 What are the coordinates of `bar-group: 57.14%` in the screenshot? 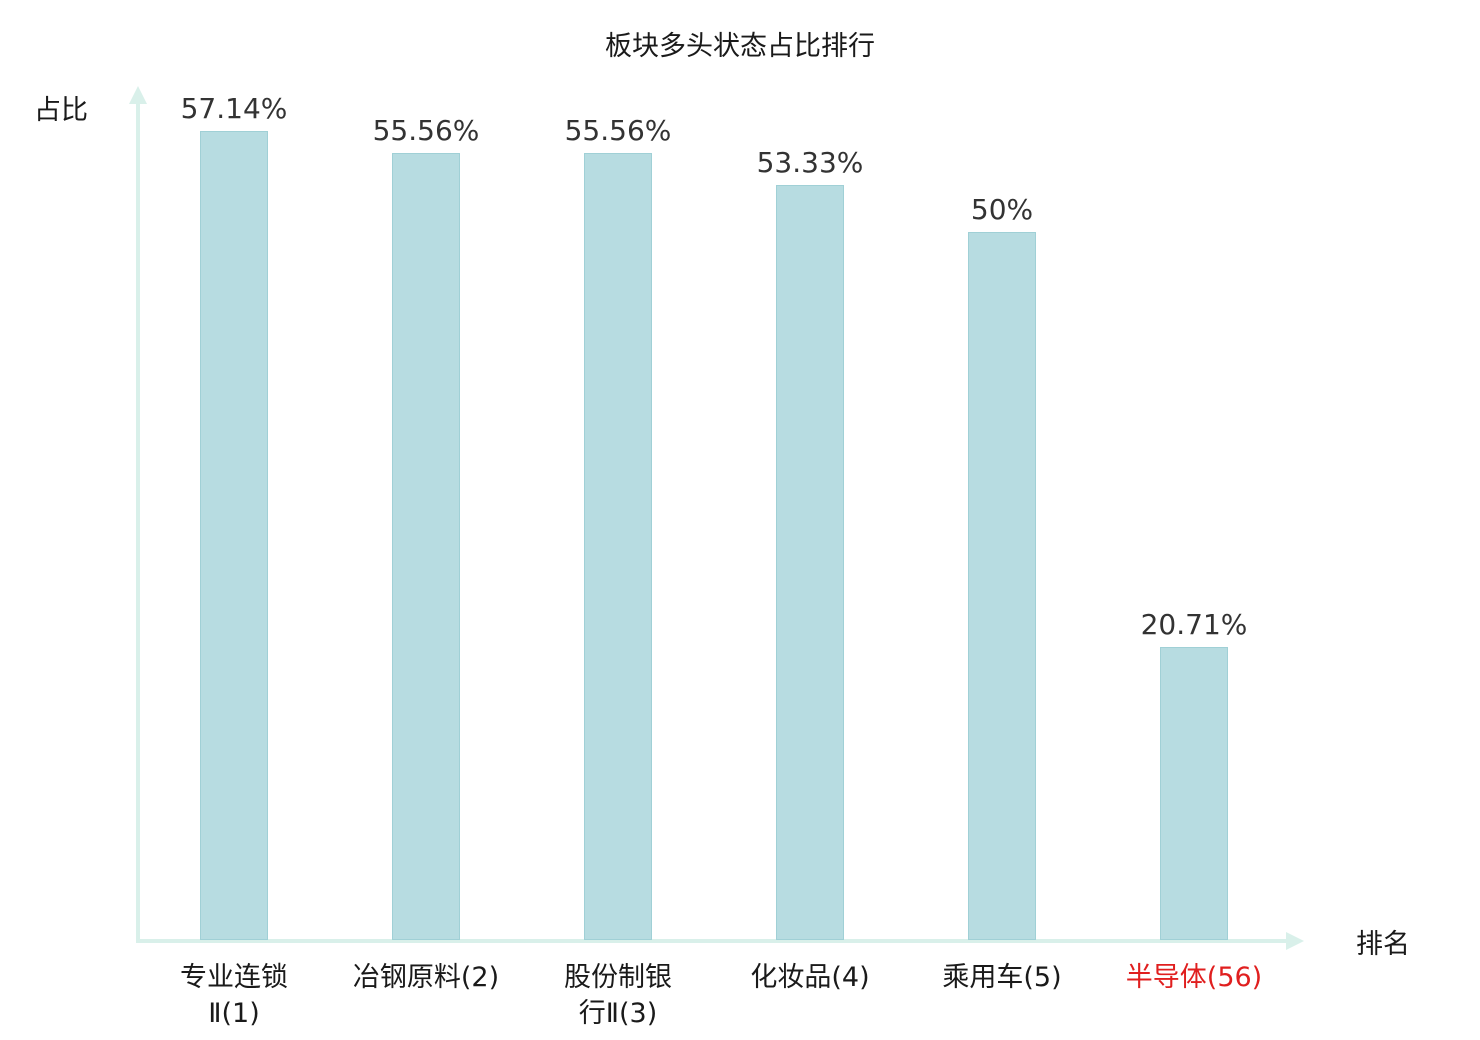 It's located at (234, 515).